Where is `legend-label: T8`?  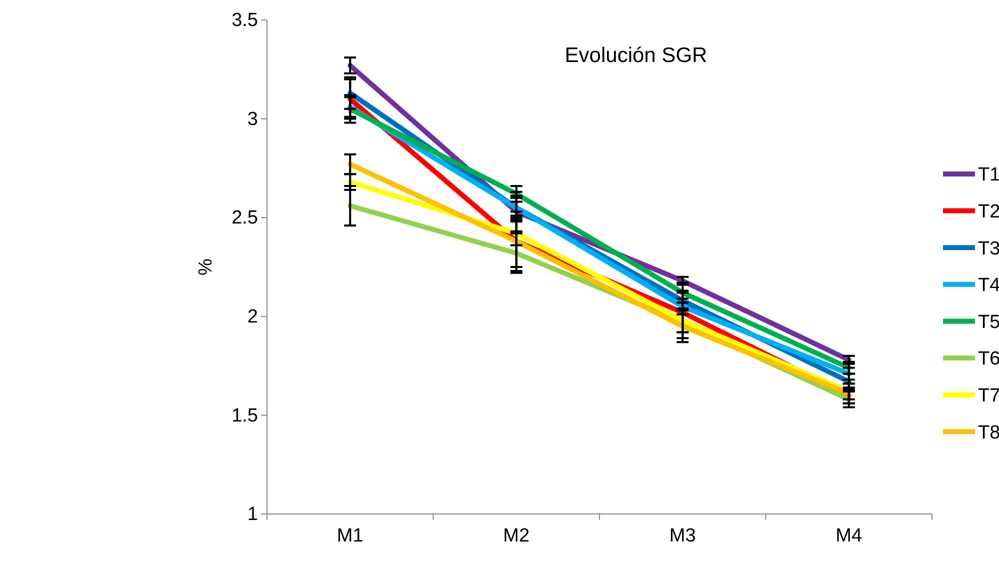
legend-label: T8 is located at coordinates (988, 433).